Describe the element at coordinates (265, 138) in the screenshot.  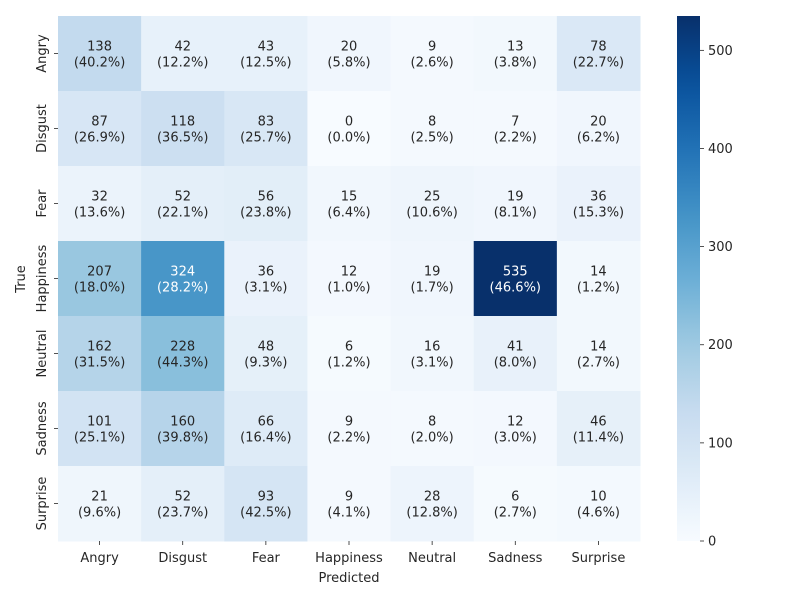
I see `cell-percent-label: (25.7%)` at that location.